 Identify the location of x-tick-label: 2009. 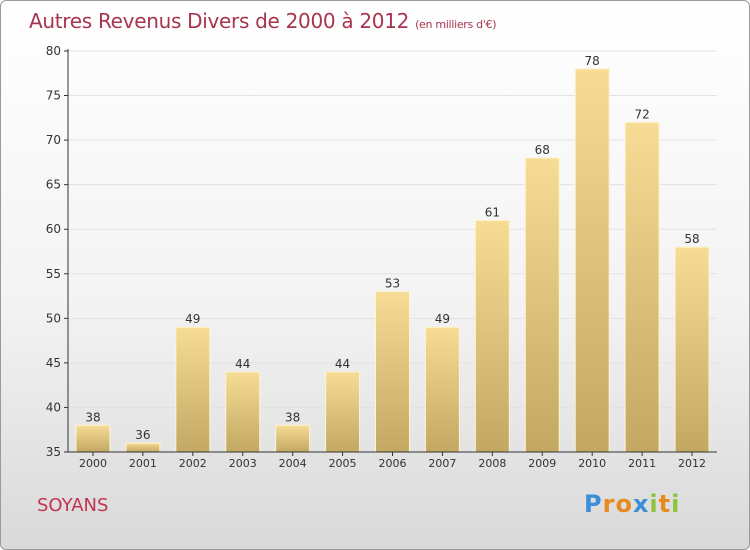
(542, 463).